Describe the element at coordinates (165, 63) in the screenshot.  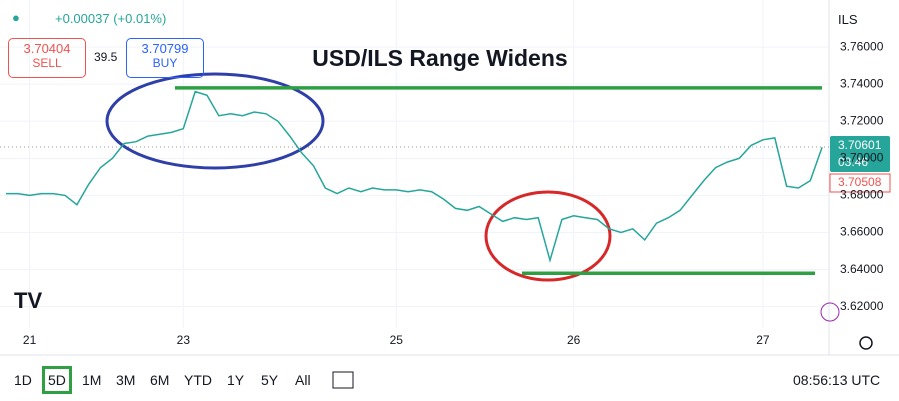
I see `buy-label: BUY` at that location.